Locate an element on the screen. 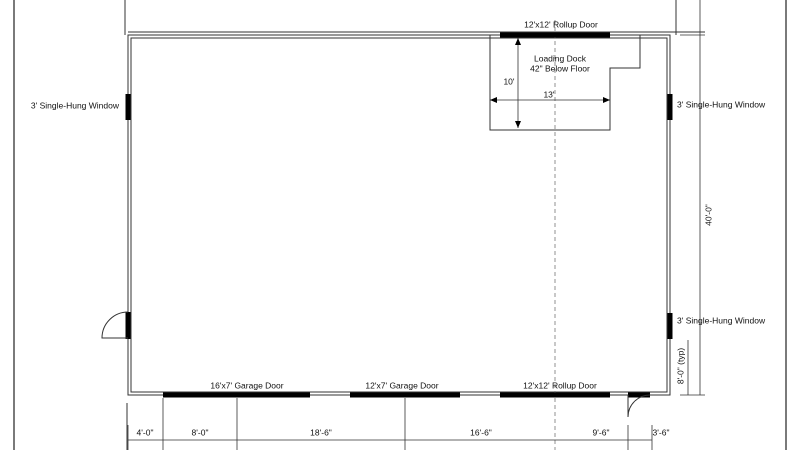 The height and width of the screenshot is (450, 800). top-door-label: 12'x12' Rollup Door is located at coordinates (561, 24).